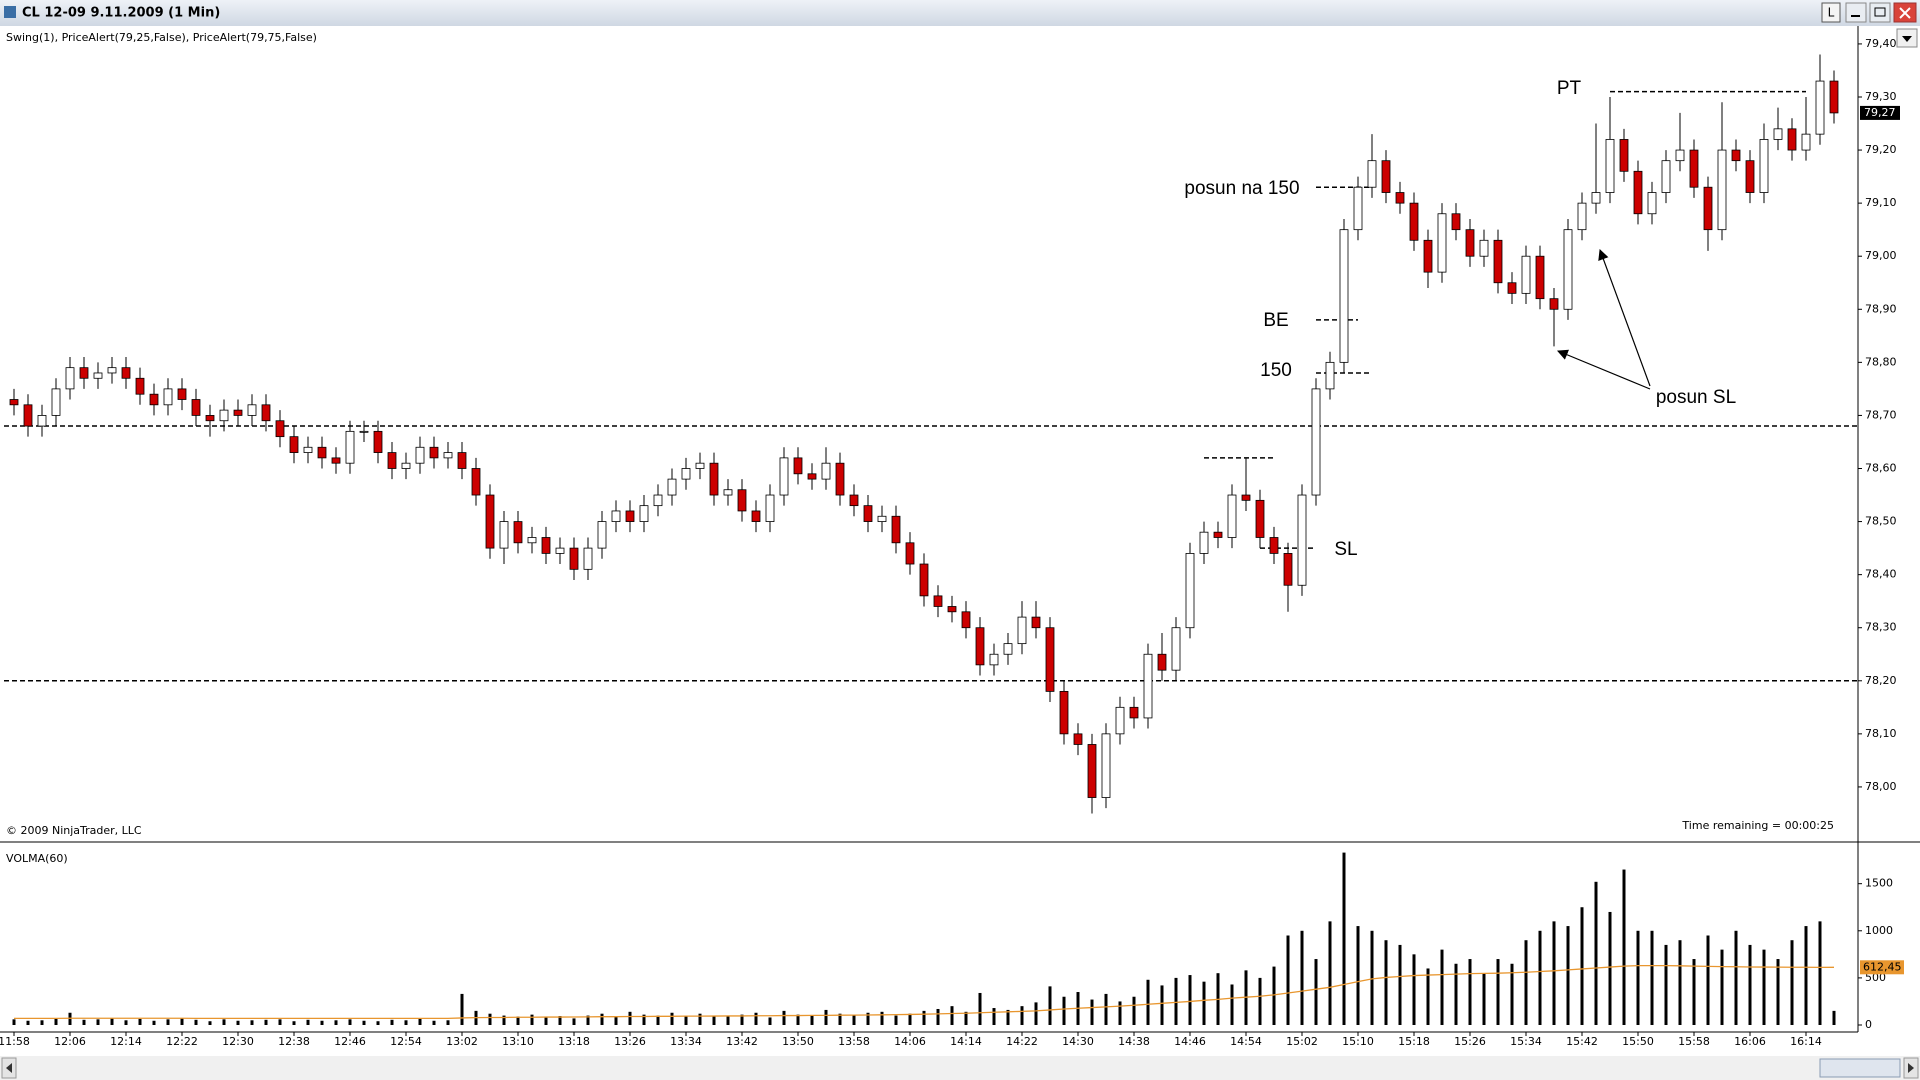  What do you see at coordinates (1694, 1041) in the screenshot?
I see `x-tick-label: 15:58` at bounding box center [1694, 1041].